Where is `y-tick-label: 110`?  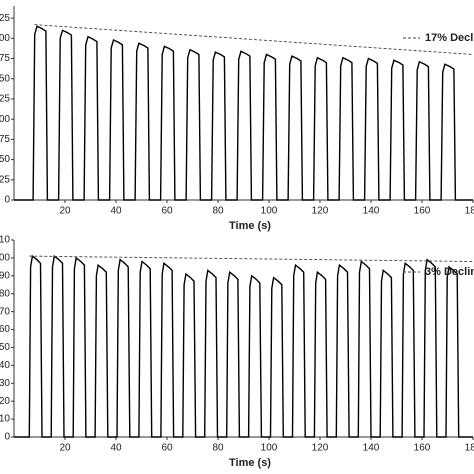
y-tick-label: 110 is located at coordinates (5, 240).